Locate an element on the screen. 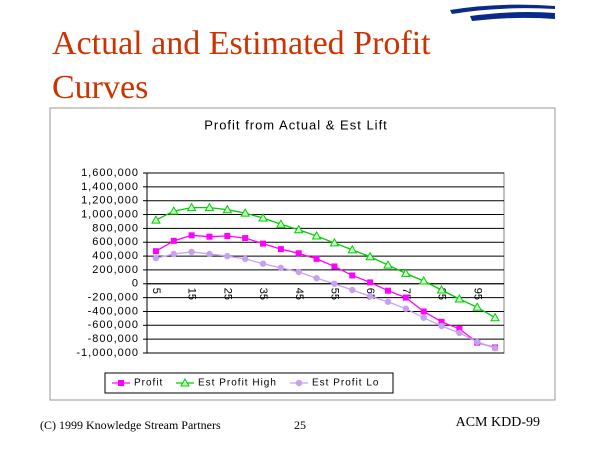  x-tick-label: 35 is located at coordinates (263, 294).